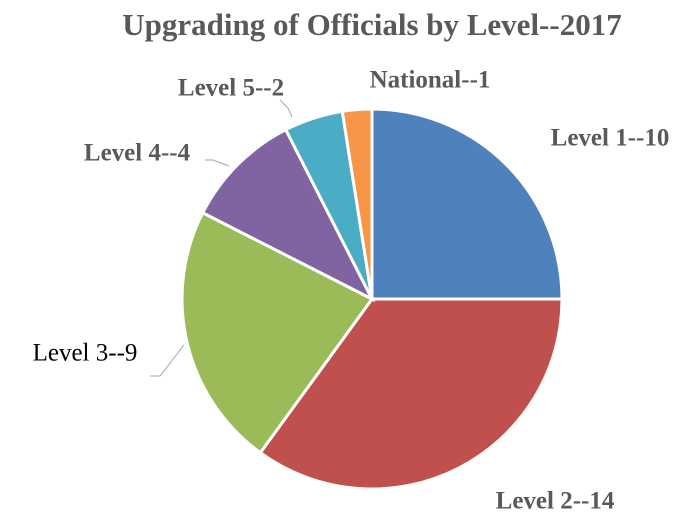 This screenshot has height=520, width=687. Describe the element at coordinates (231, 88) in the screenshot. I see `data-label: Level 5--2` at that location.